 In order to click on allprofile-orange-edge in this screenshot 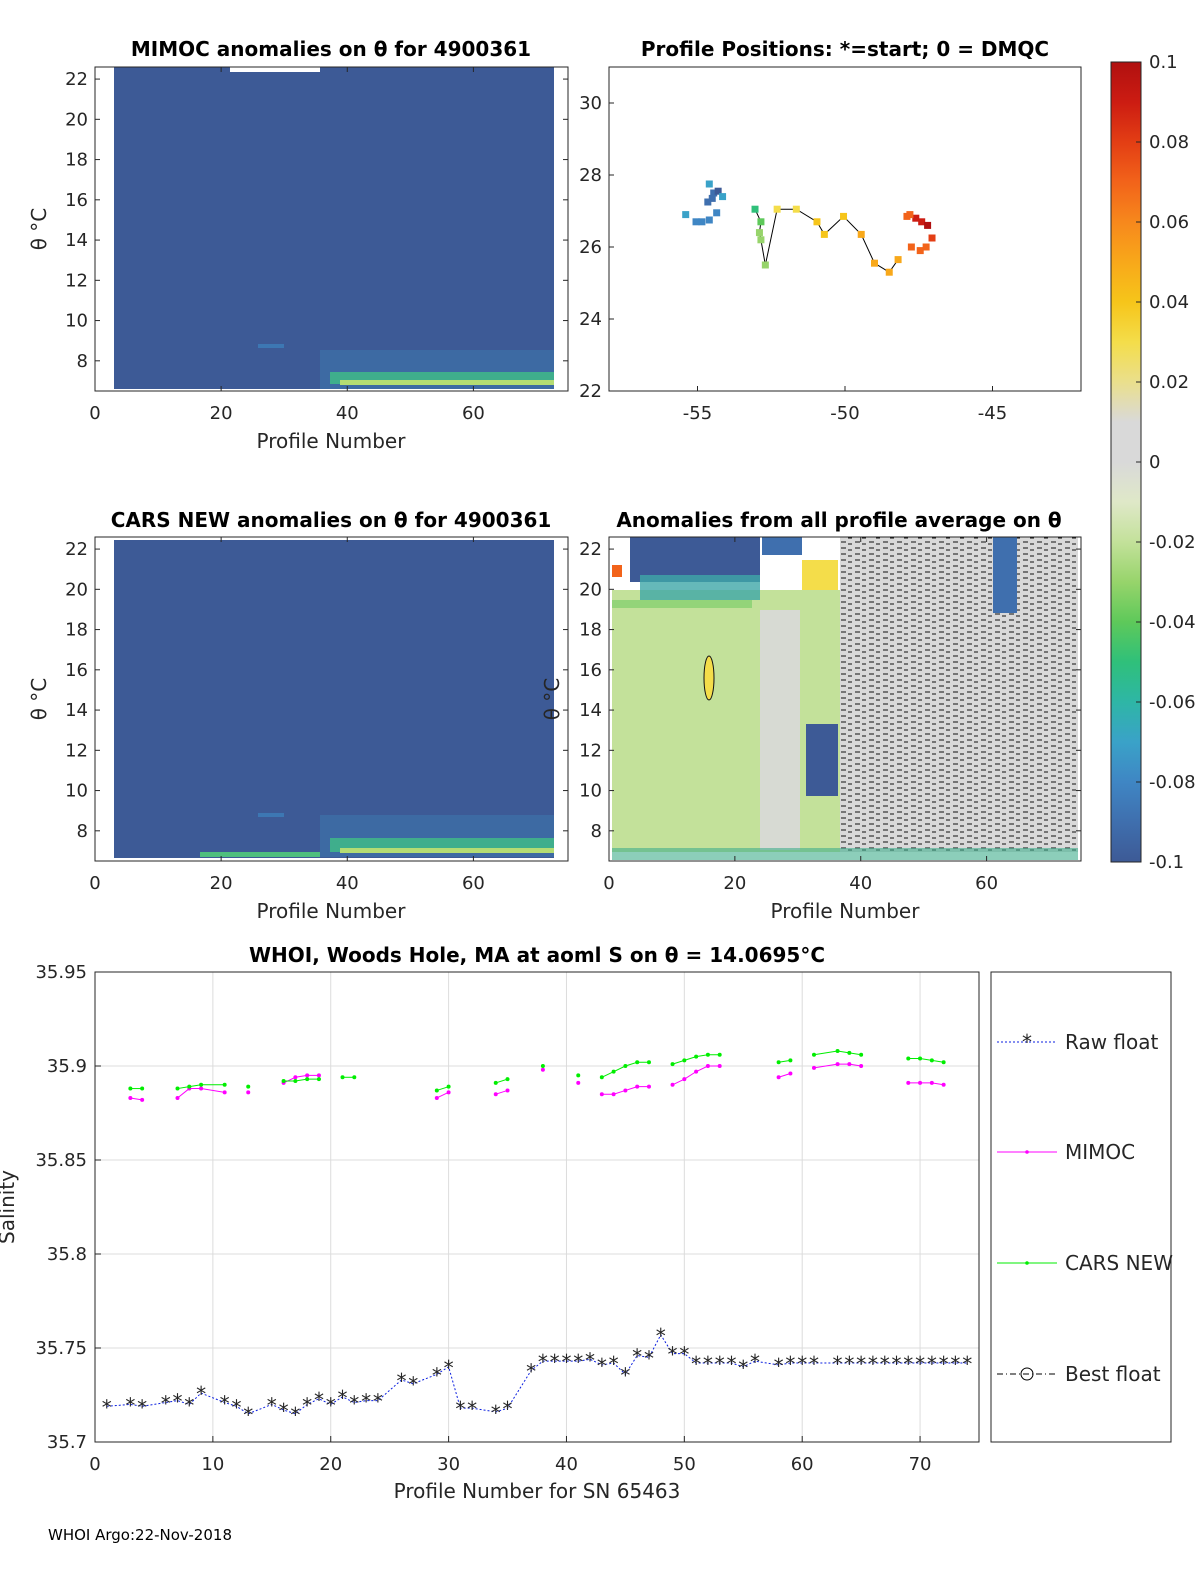, I will do `click(617, 571)`.